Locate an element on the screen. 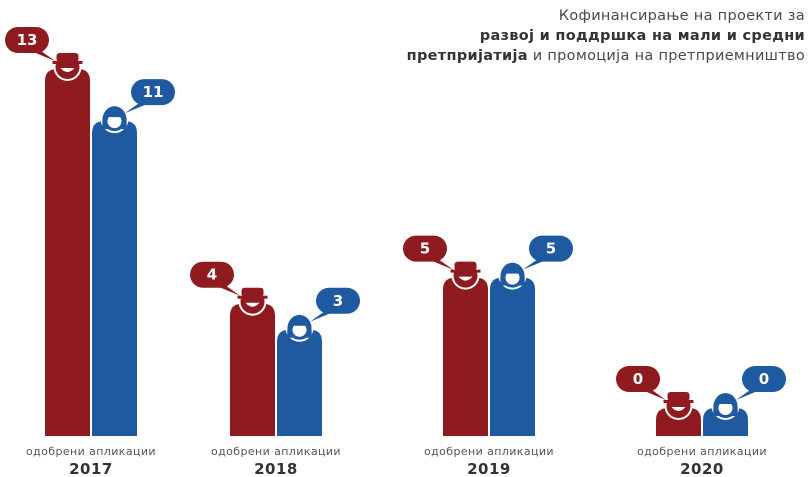  x-tick-label: 2018 is located at coordinates (276, 468).